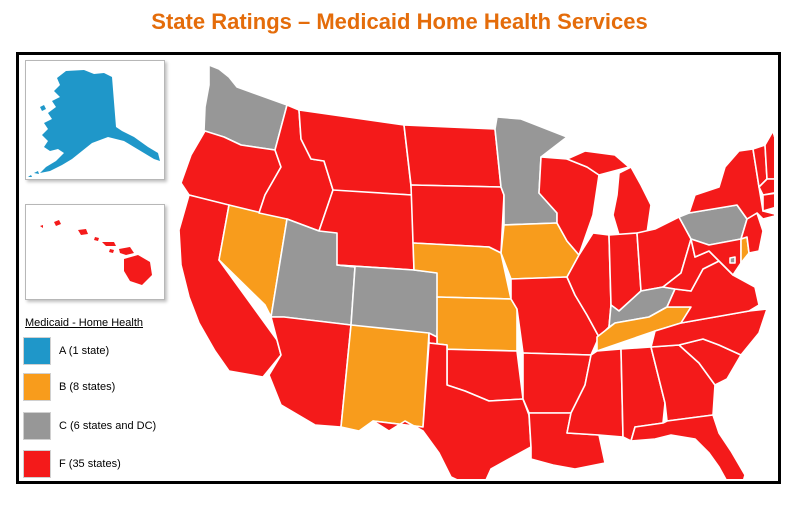 The width and height of the screenshot is (799, 507). Describe the element at coordinates (103, 252) in the screenshot. I see `state-hawaii` at that location.